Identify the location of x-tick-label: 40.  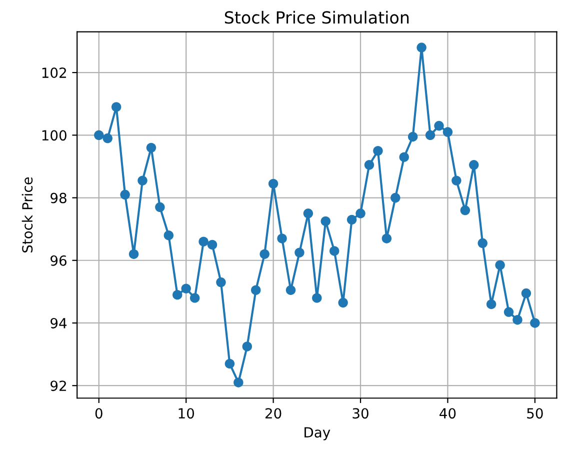
(448, 413).